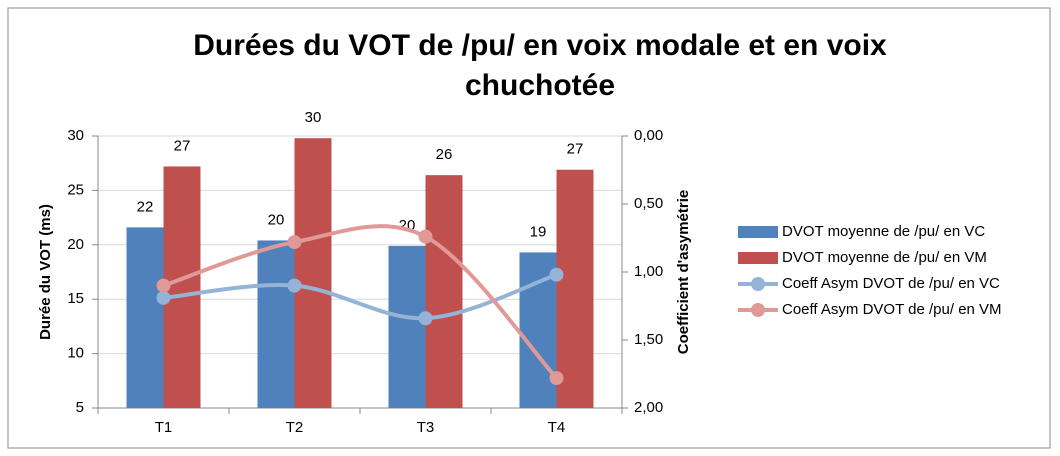 This screenshot has width=1060, height=456. Describe the element at coordinates (145, 206) in the screenshot. I see `data-label: 22` at that location.